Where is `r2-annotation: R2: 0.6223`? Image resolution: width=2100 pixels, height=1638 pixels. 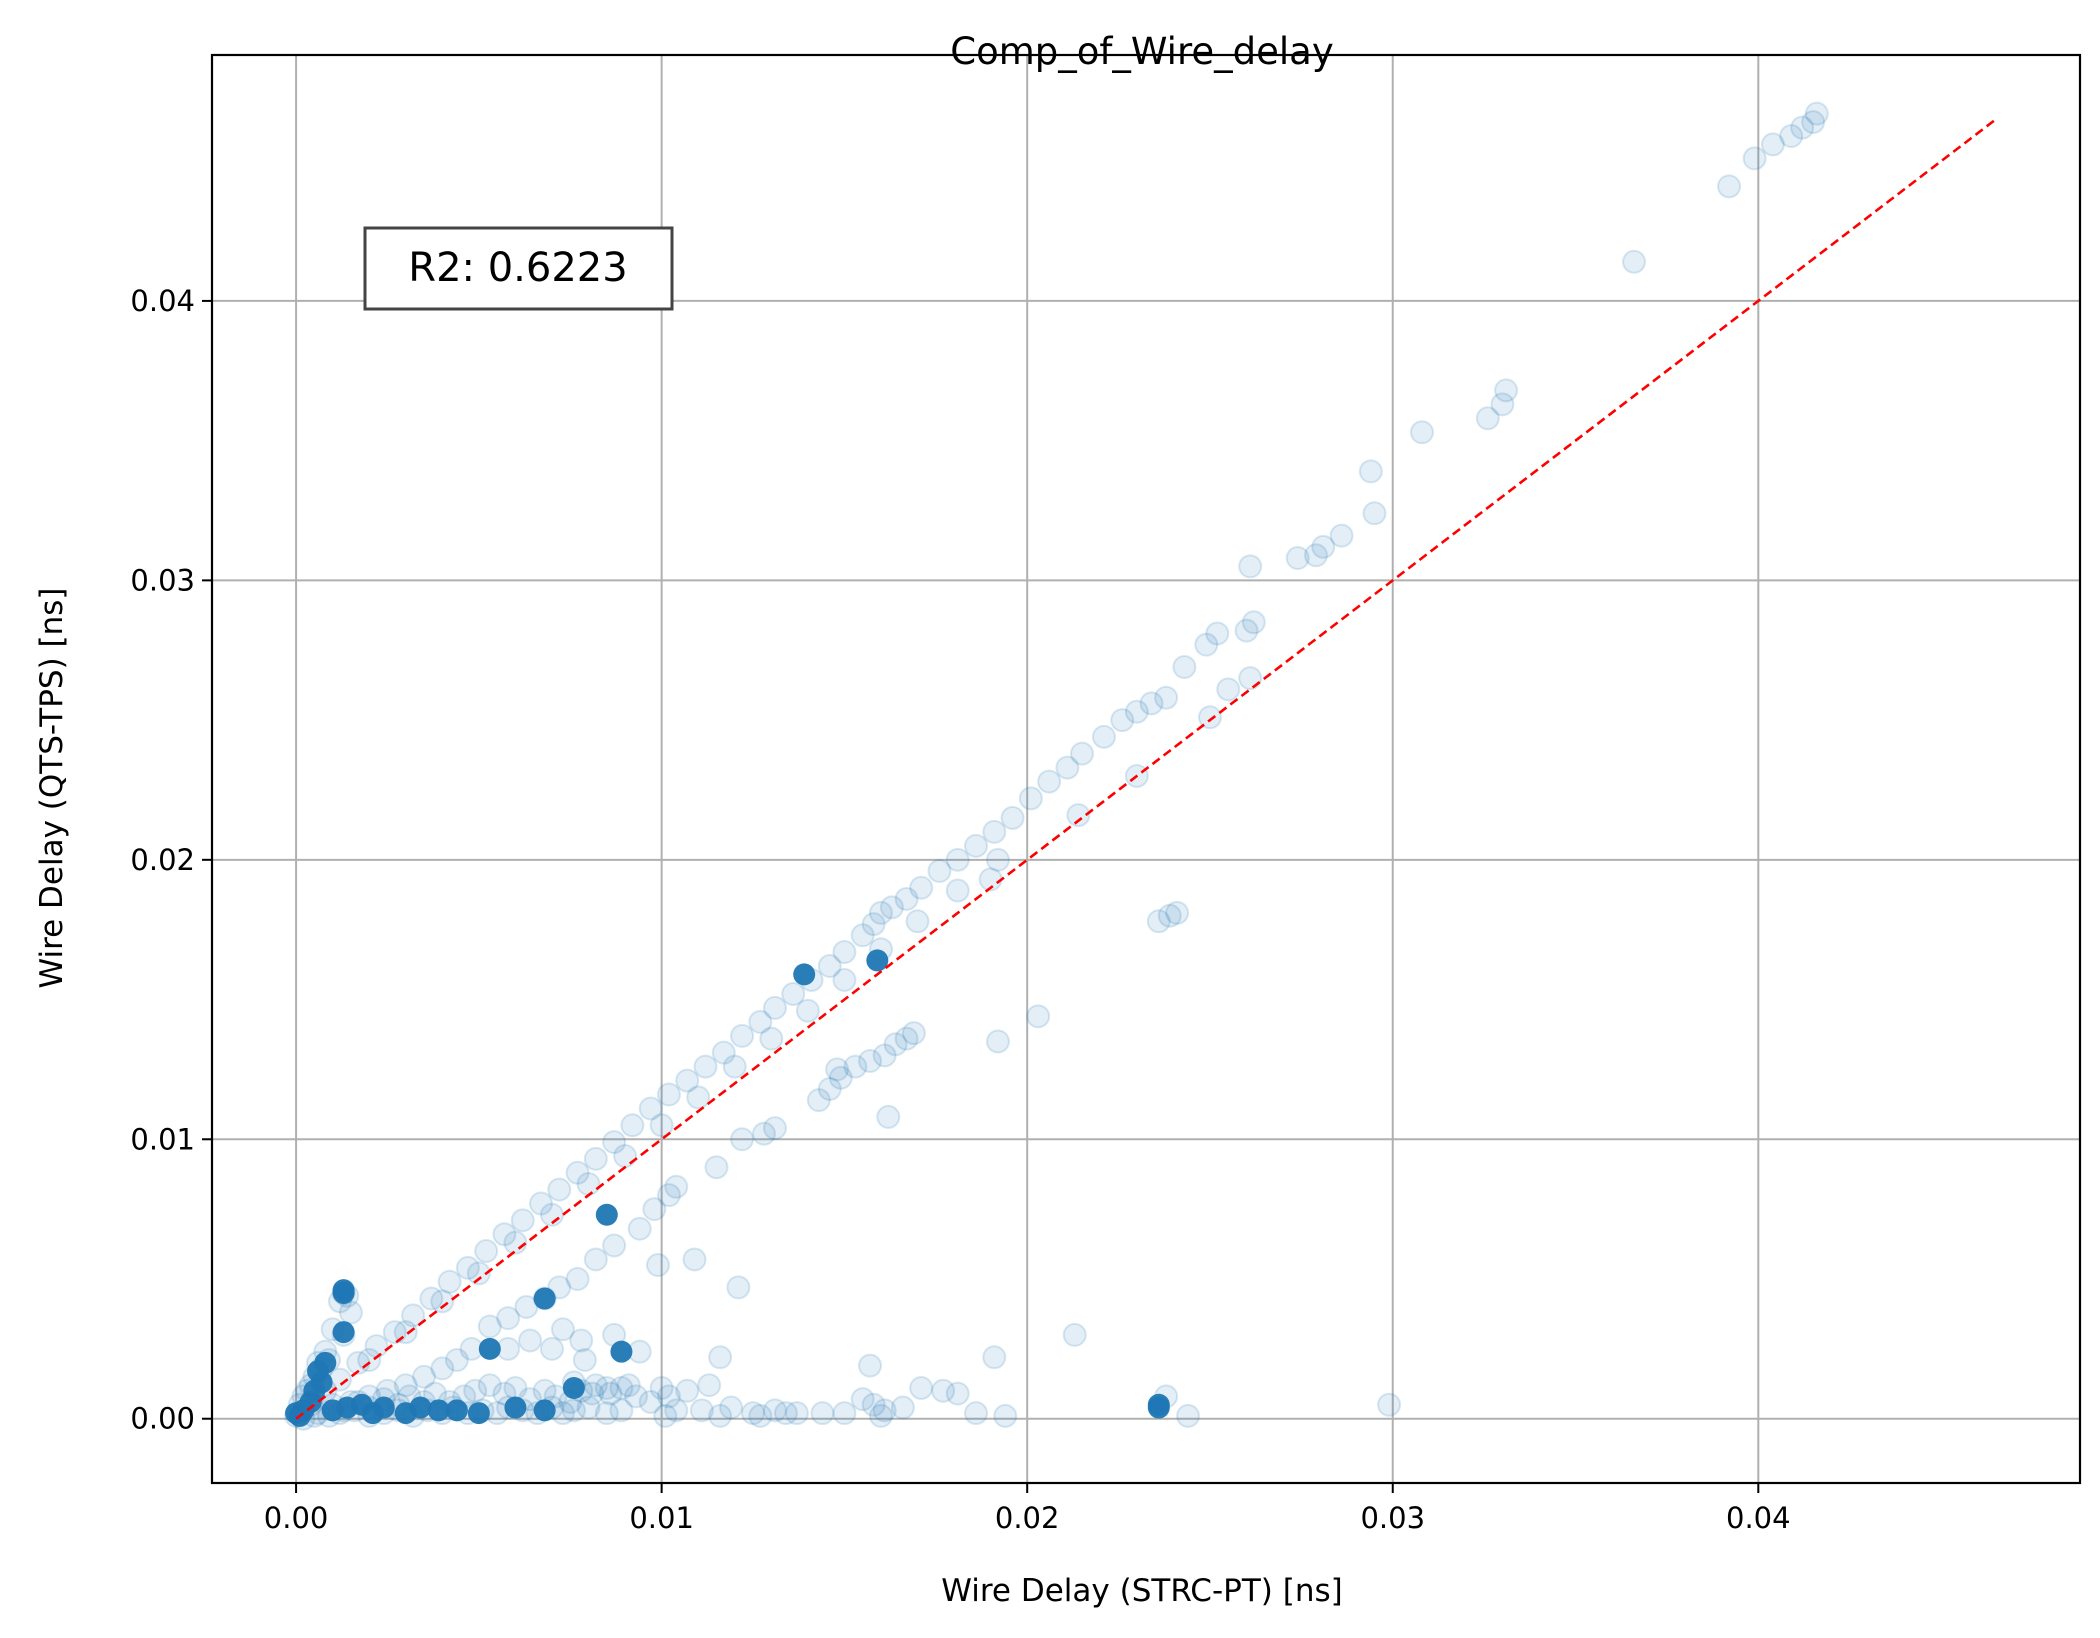
r2-annotation: R2: 0.6223 is located at coordinates (518, 268).